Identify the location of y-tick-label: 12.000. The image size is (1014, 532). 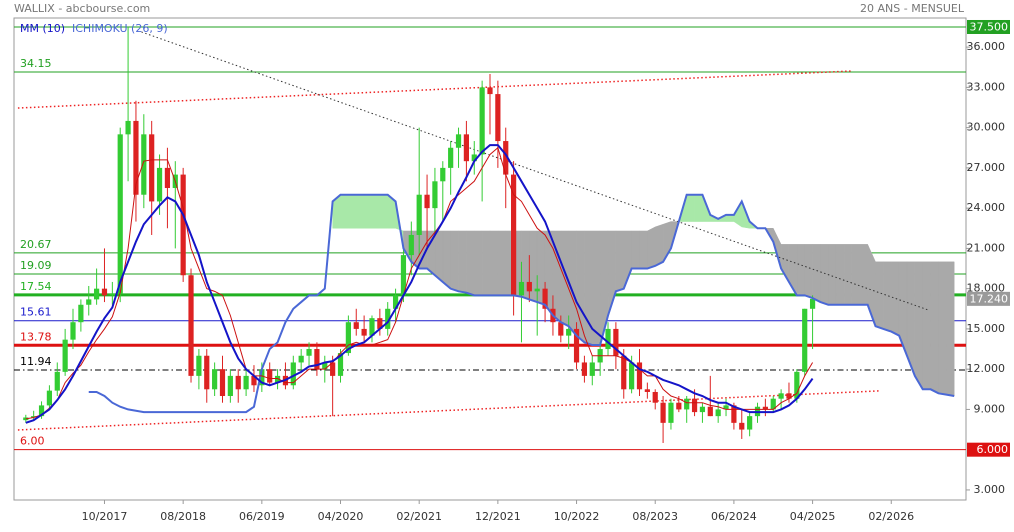
(986, 368).